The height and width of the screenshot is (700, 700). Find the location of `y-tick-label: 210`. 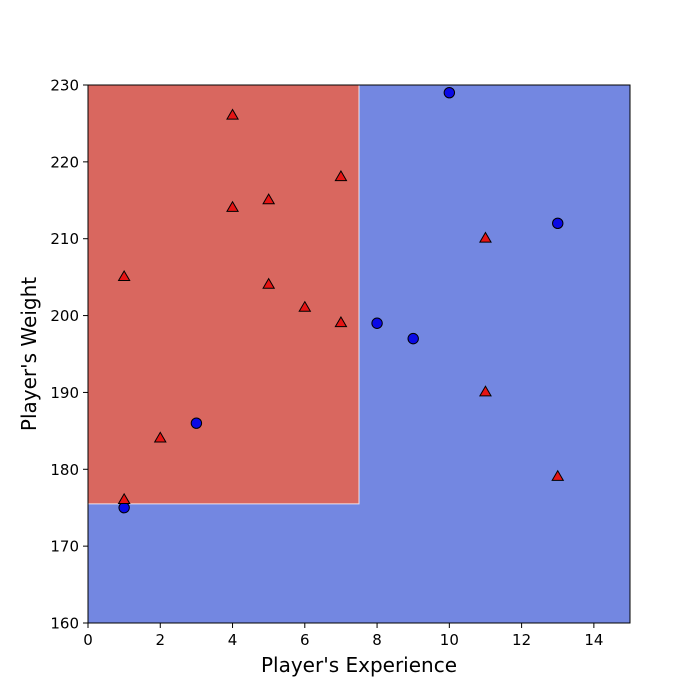

y-tick-label: 210 is located at coordinates (64, 239).